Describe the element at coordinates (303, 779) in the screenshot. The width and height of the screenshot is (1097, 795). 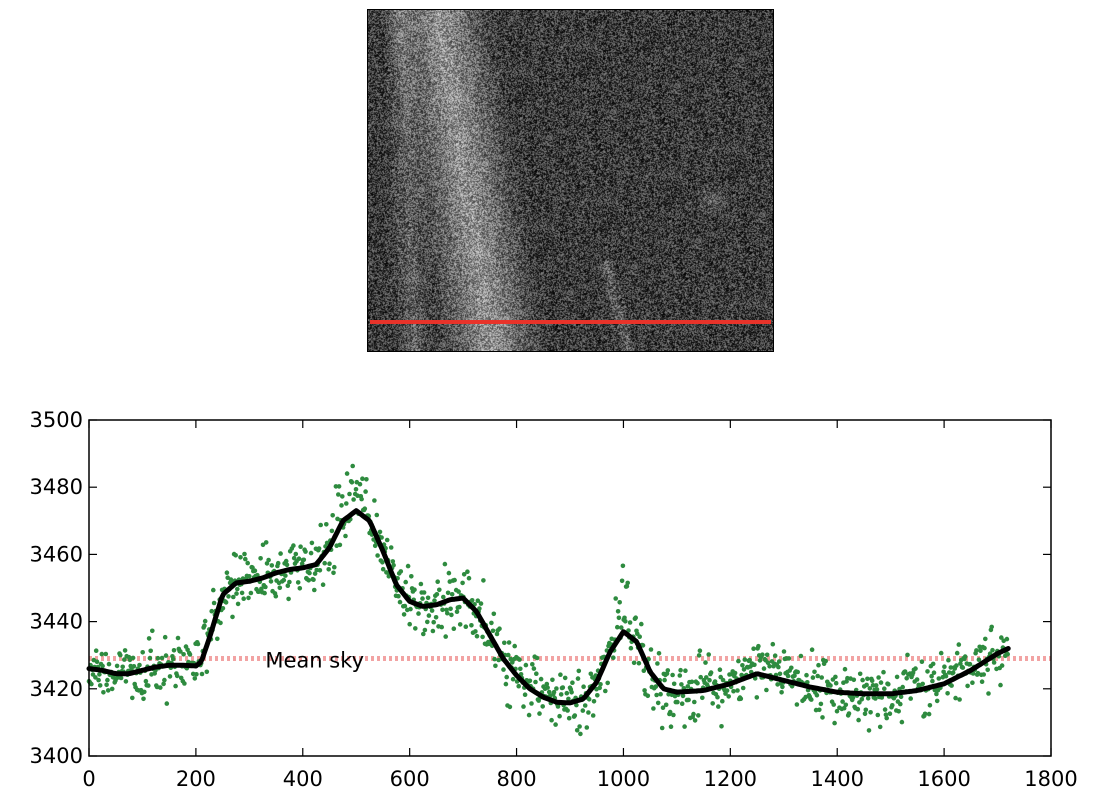
I see `x-tick-label: 400` at that location.